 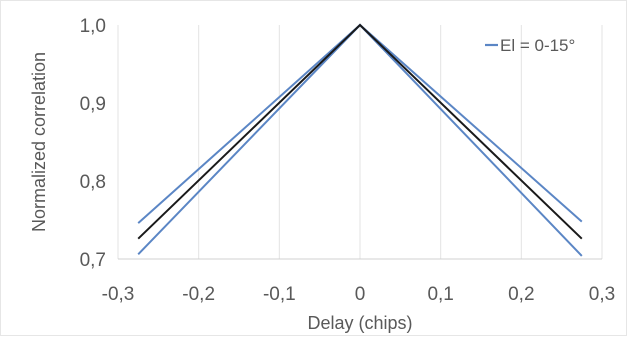 I want to click on y-axis-title: Normalized correlation, so click(x=39, y=142).